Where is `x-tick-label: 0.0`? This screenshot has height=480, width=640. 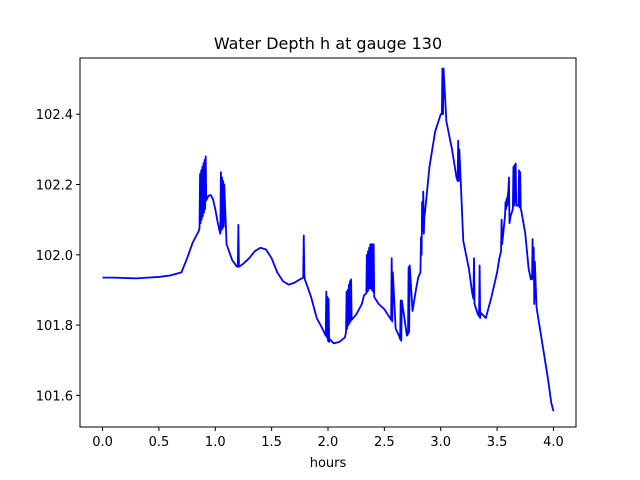 x-tick-label: 0.0 is located at coordinates (102, 442).